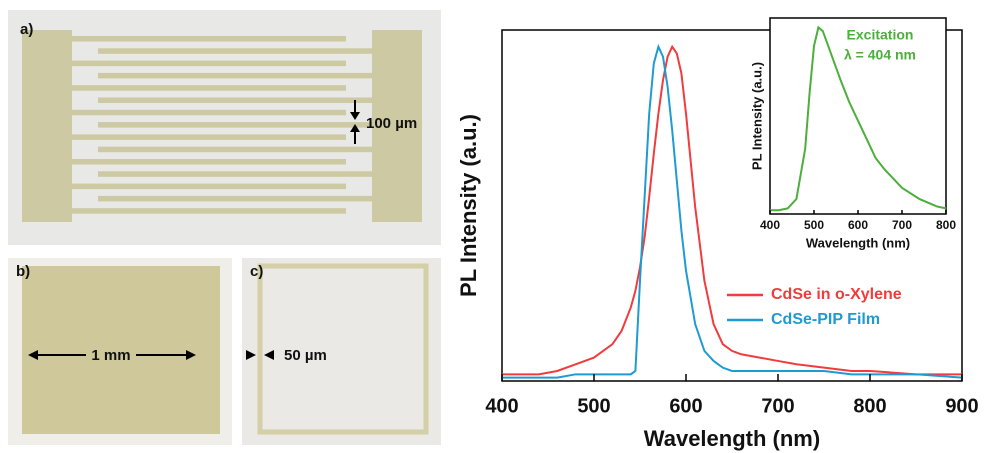 The height and width of the screenshot is (453, 987). Describe the element at coordinates (23, 271) in the screenshot. I see `panel-label: b)` at that location.